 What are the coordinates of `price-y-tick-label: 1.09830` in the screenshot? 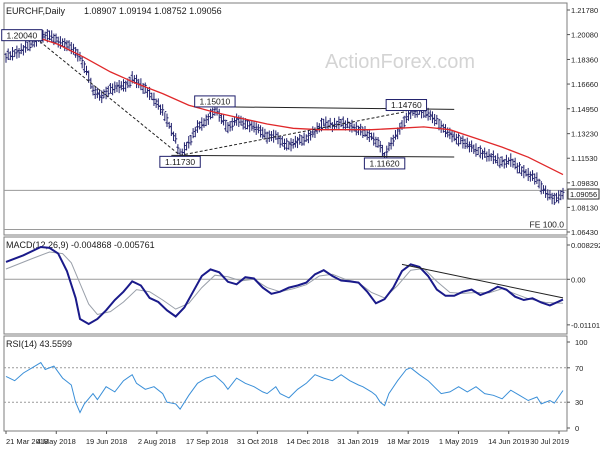 It's located at (584, 183).